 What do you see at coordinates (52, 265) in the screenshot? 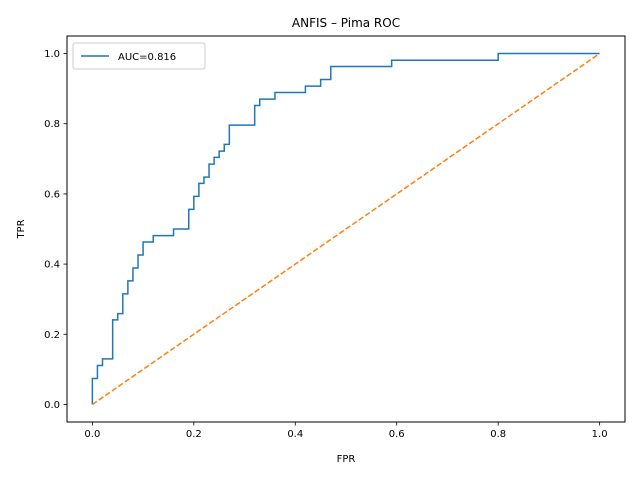
I see `y-tick-label: 0.4` at bounding box center [52, 265].